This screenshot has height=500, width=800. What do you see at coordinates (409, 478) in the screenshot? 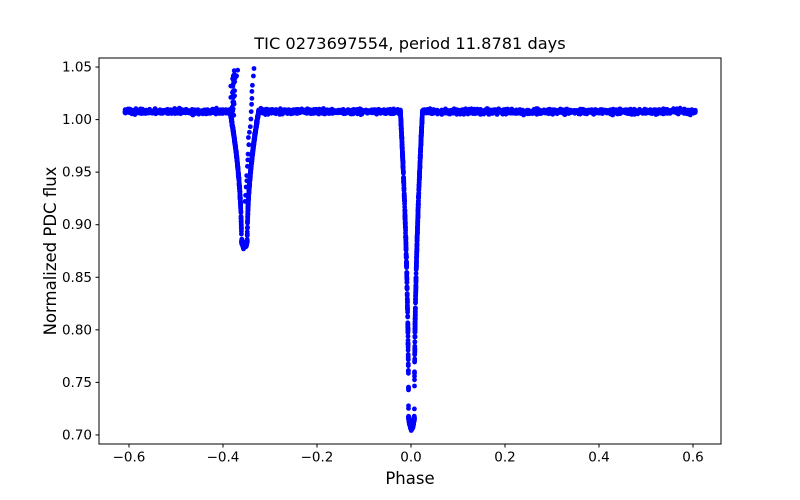
I see `x-axis-label: Phase` at bounding box center [409, 478].